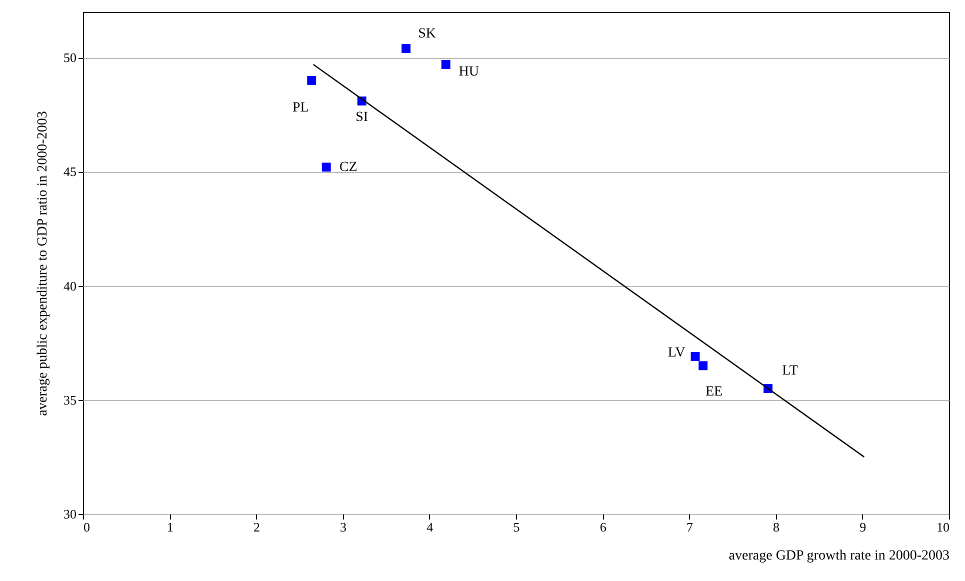 Image resolution: width=965 pixels, height=581 pixels. I want to click on x-tick-label: 7, so click(690, 527).